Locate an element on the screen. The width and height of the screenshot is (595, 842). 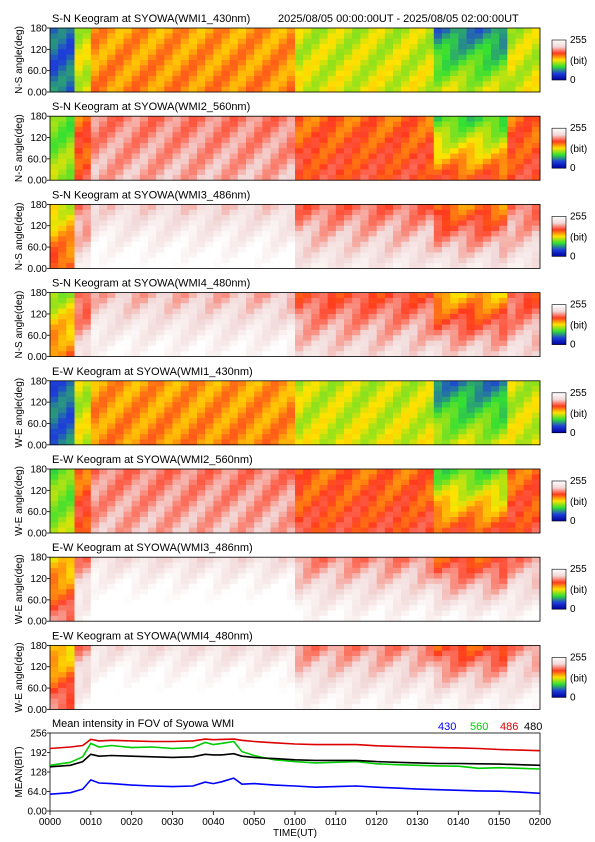
y-tick-label: 180 is located at coordinates (38, 205).